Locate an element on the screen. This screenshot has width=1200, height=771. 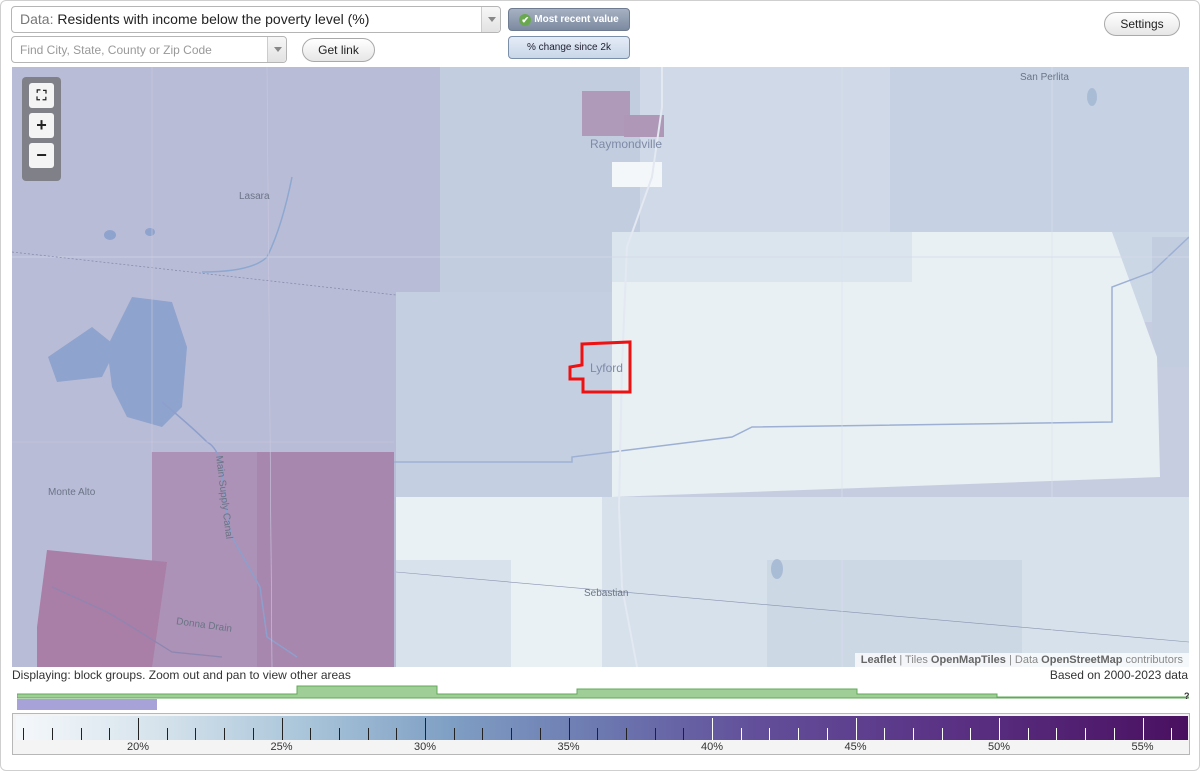
fullscreen-icon: ⛶ is located at coordinates (41, 95).